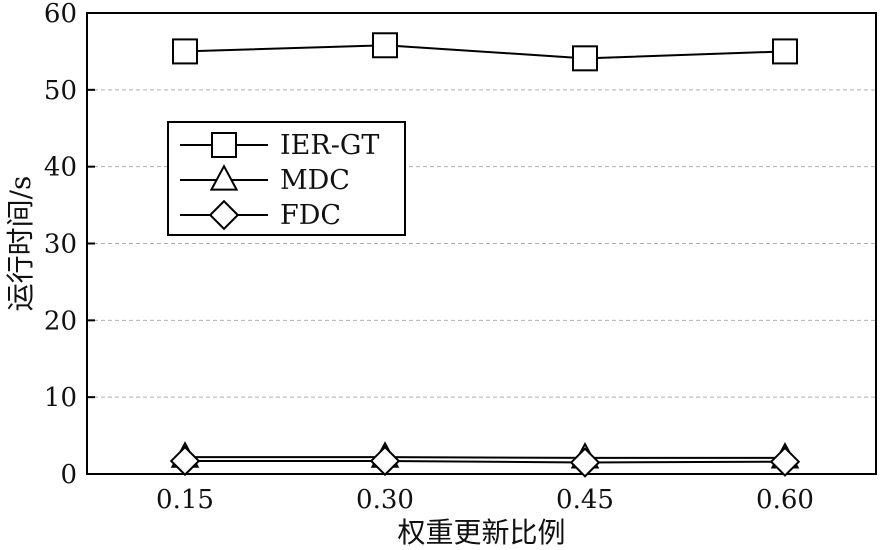 The image size is (884, 550). Describe the element at coordinates (585, 500) in the screenshot. I see `x-tick-label: 0.45` at that location.